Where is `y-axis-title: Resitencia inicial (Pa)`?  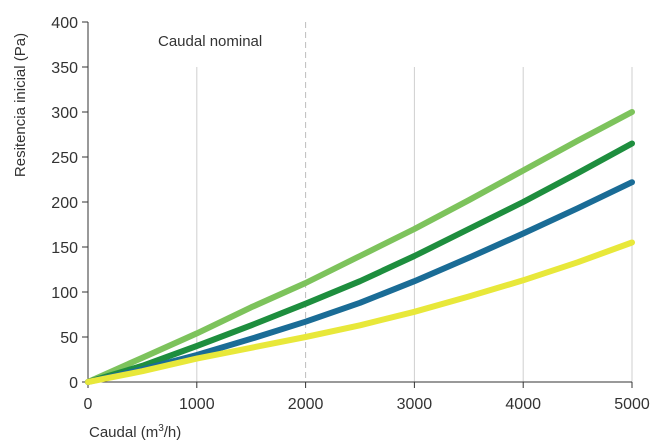
y-axis-title: Resitencia inicial (Pa) is located at coordinates (20, 105).